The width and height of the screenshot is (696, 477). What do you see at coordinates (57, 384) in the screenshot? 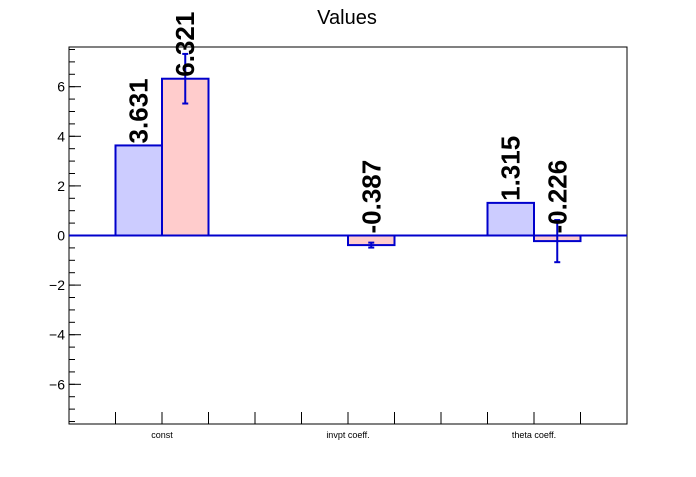
I see `y-tick-label: −6` at bounding box center [57, 384].